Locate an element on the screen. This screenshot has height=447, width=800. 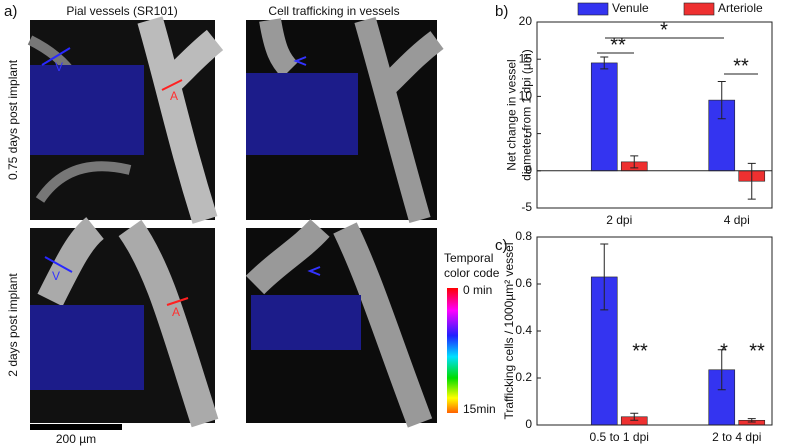
colorbar-label: 15min is located at coordinates (479, 409).